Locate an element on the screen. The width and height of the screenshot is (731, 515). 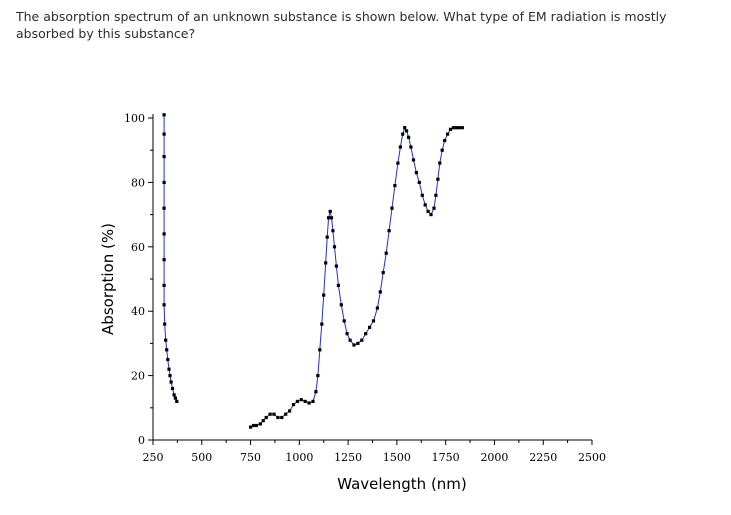
y-tick-label: 20 is located at coordinates (138, 376).